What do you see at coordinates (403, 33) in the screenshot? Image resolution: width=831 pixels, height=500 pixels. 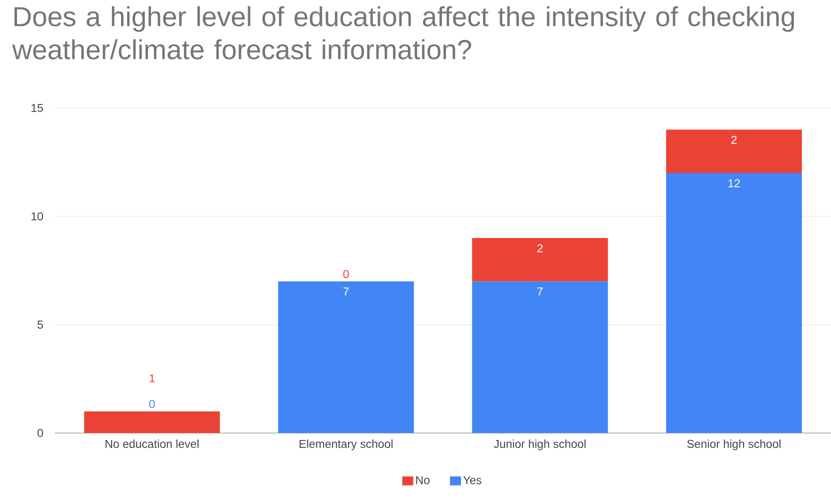 I see `chart-title: Does a higher level of education affect the intensity of checking weather/climate forecast information?` at bounding box center [403, 33].